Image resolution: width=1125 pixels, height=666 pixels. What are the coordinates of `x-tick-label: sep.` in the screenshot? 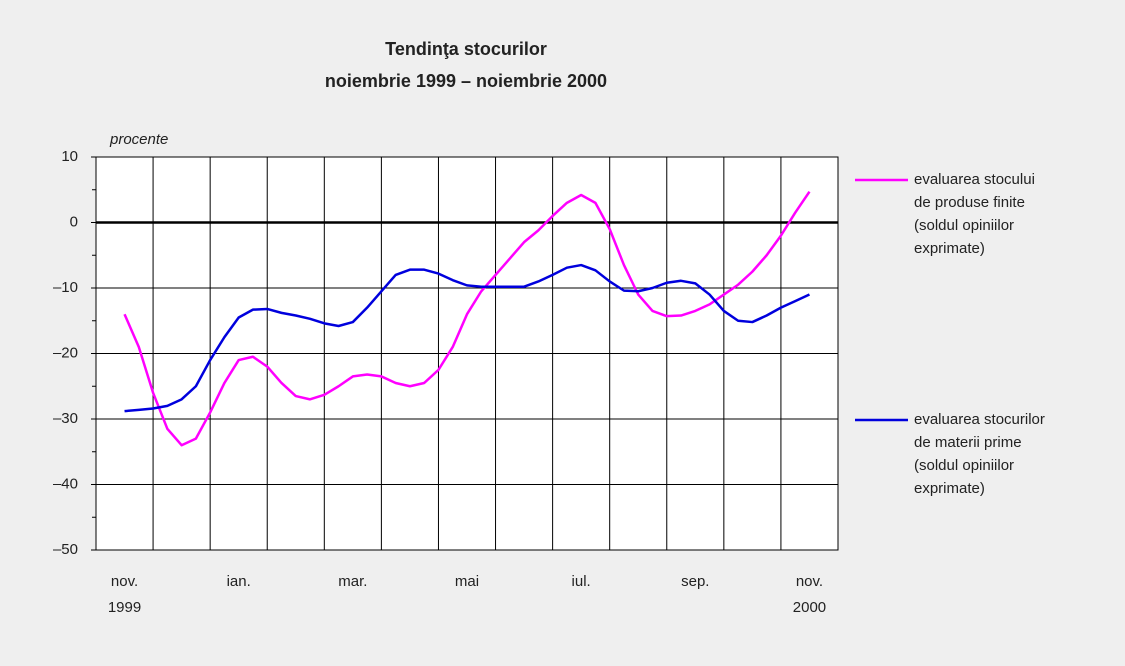 It's located at (695, 581).